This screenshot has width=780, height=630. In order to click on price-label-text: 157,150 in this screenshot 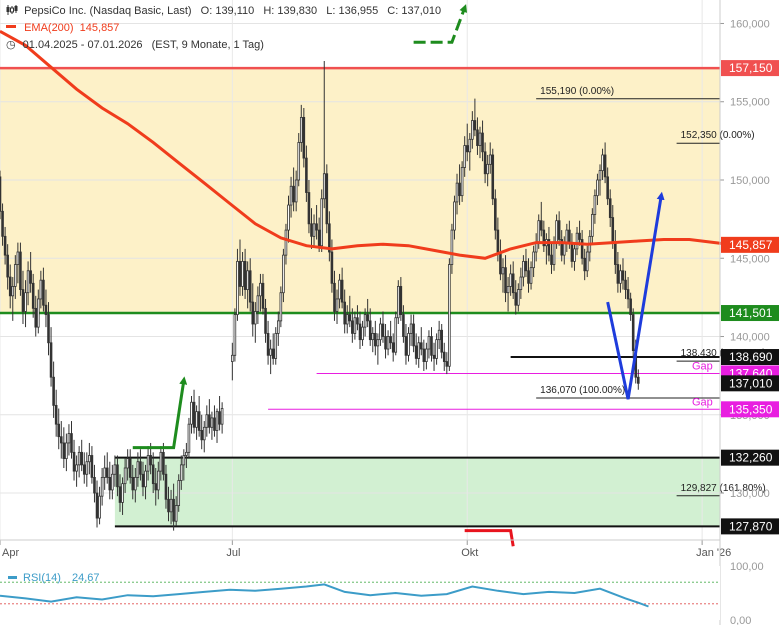, I will do `click(751, 68)`.